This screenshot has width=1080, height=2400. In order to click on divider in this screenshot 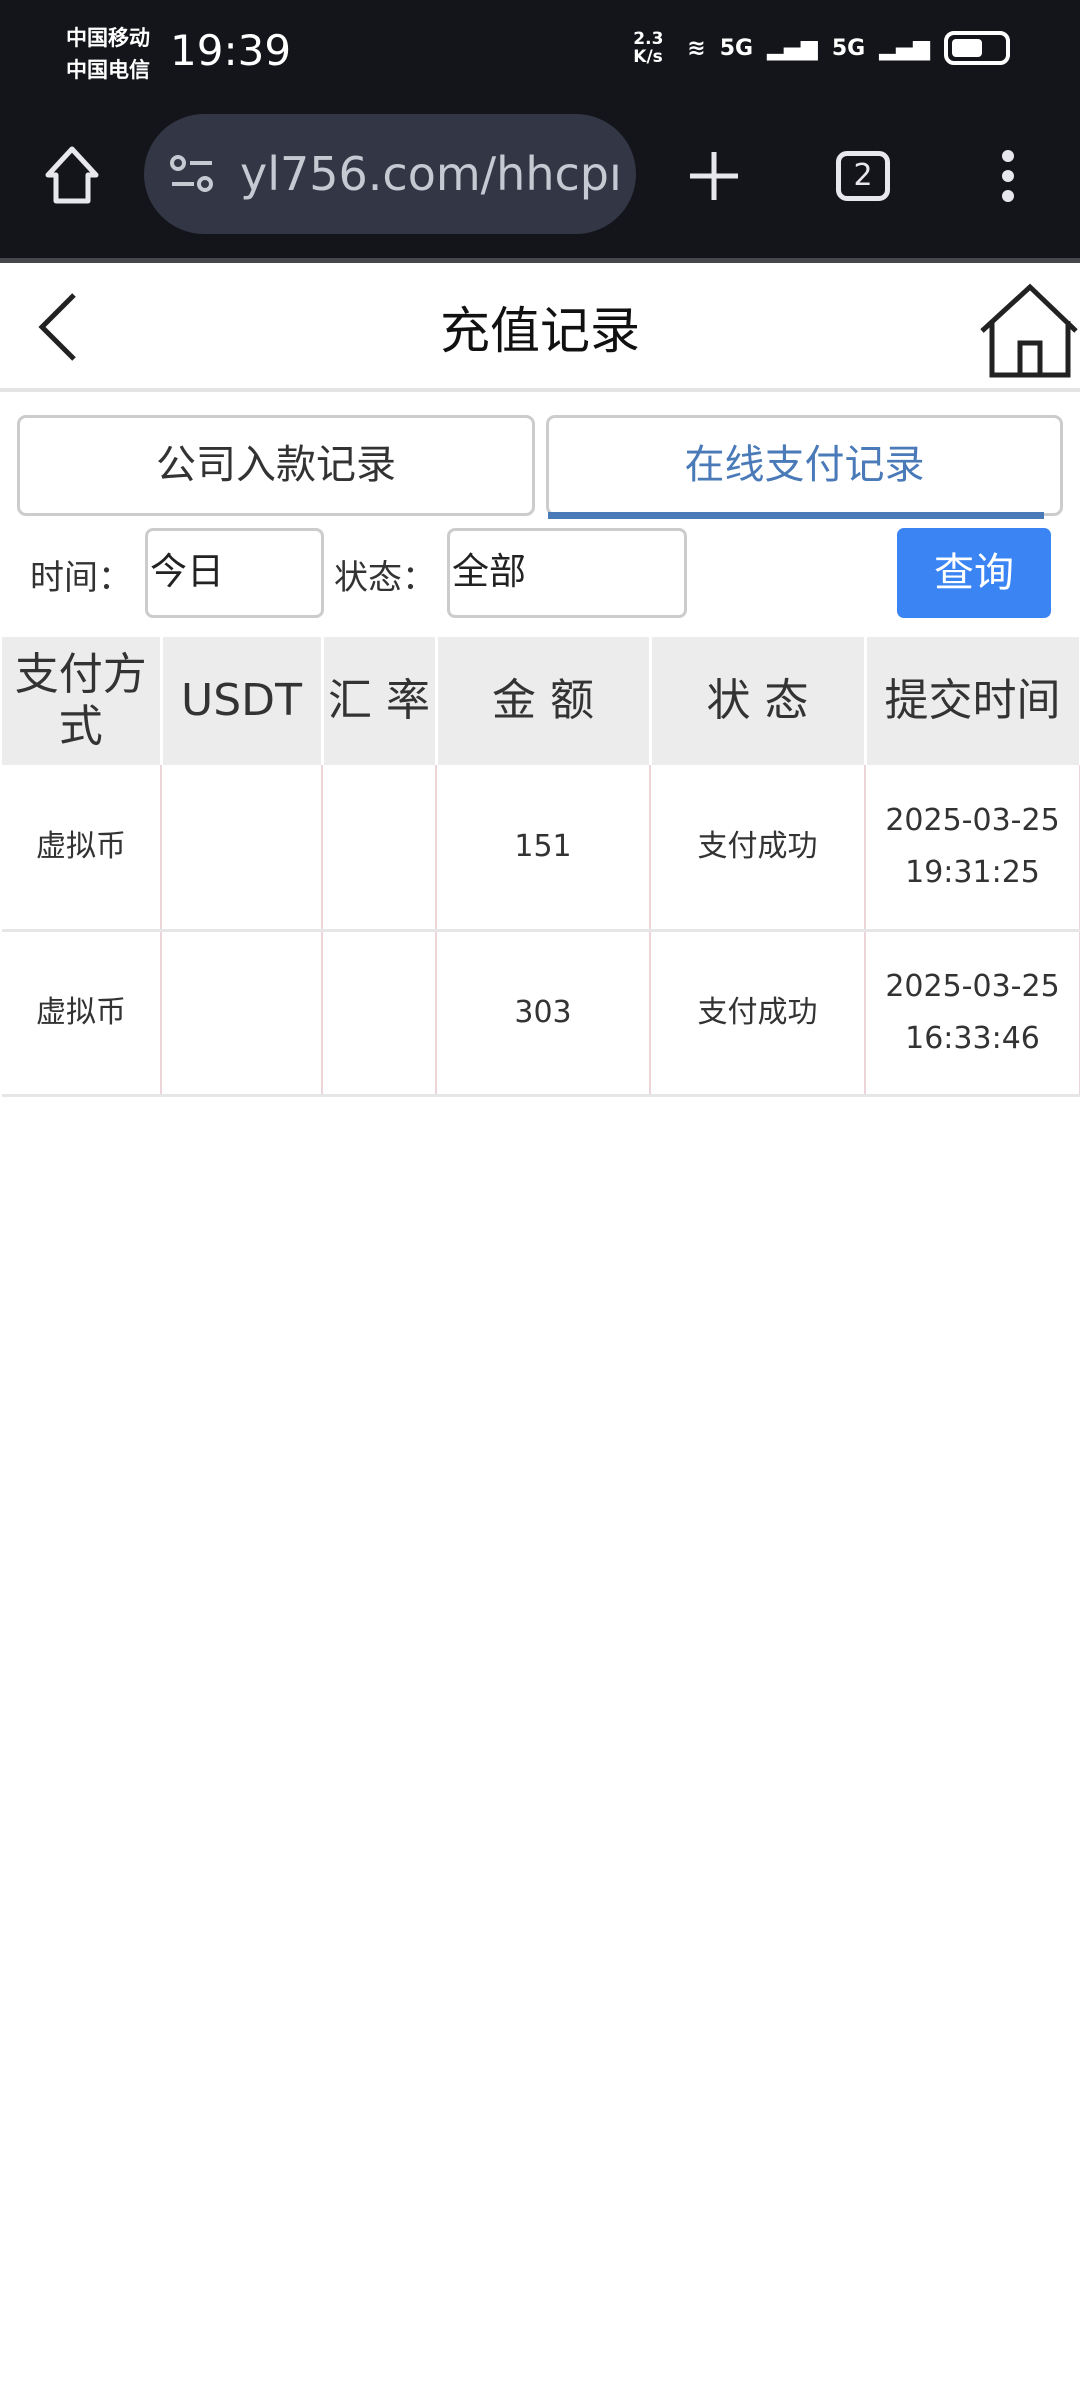, I will do `click(540, 260)`.